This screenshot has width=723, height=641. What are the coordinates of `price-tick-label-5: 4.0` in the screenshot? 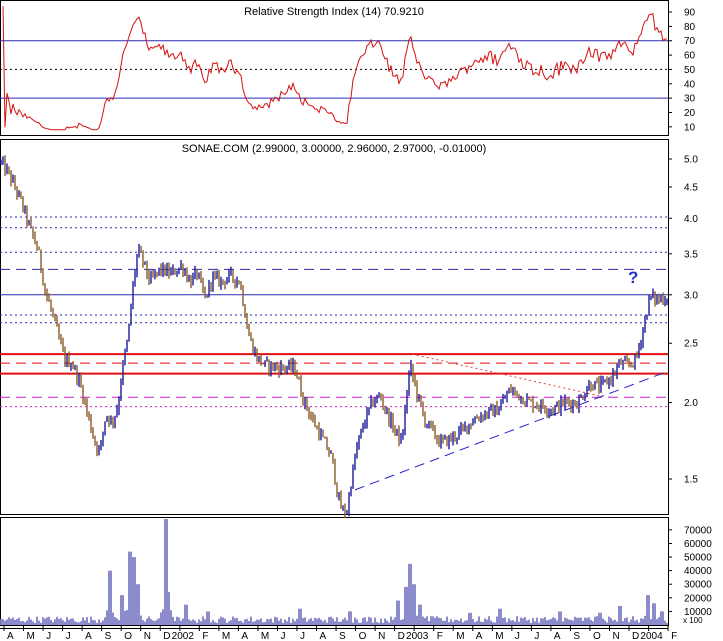 It's located at (691, 219).